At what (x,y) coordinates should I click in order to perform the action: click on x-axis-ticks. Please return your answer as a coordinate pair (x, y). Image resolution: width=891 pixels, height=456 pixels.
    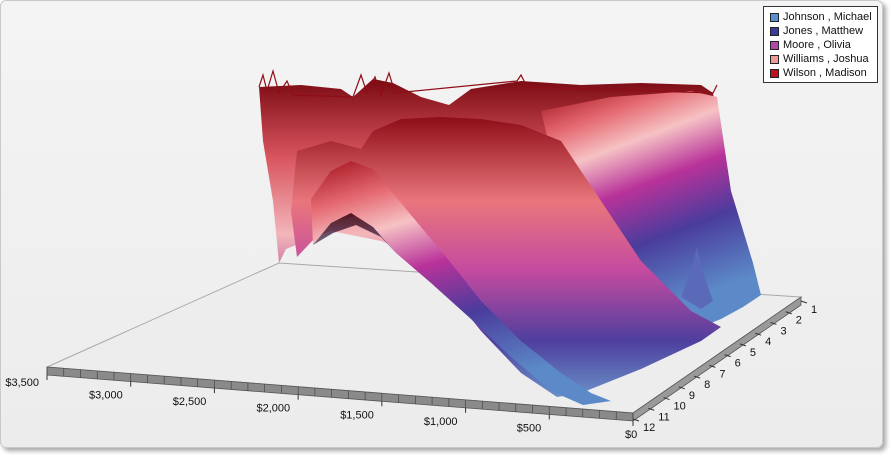
    Looking at the image, I should click on (340, 396).